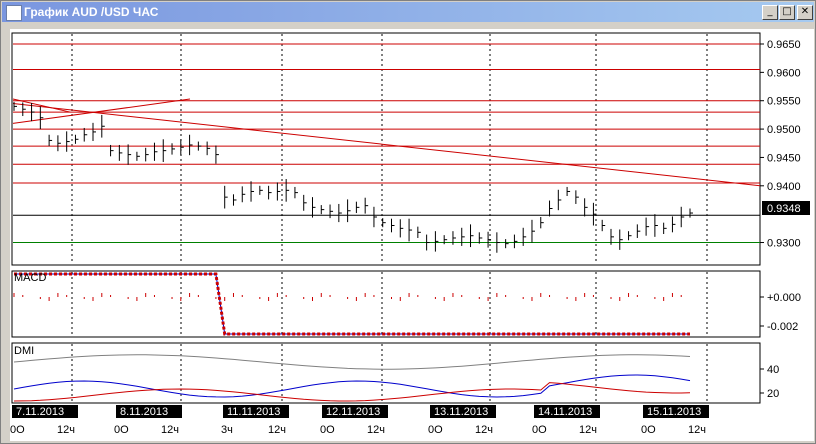 The width and height of the screenshot is (816, 444). Describe the element at coordinates (41, 105) in the screenshot. I see `trendline-short` at that location.